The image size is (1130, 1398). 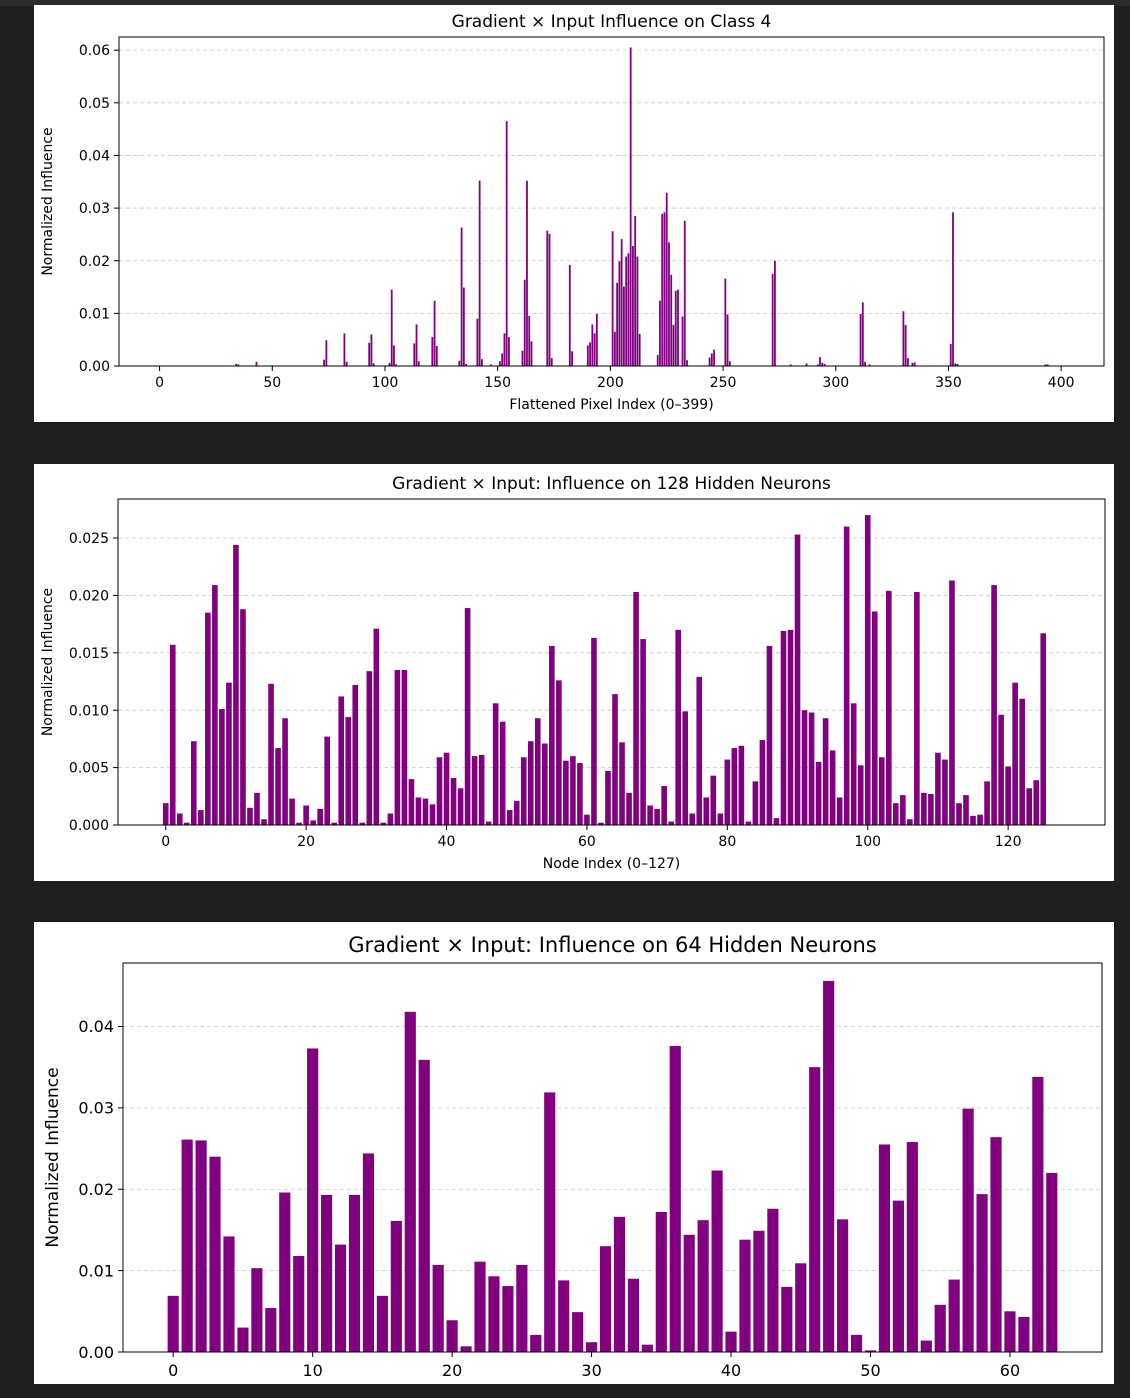 I want to click on x-tick-label: 50, so click(x=272, y=383).